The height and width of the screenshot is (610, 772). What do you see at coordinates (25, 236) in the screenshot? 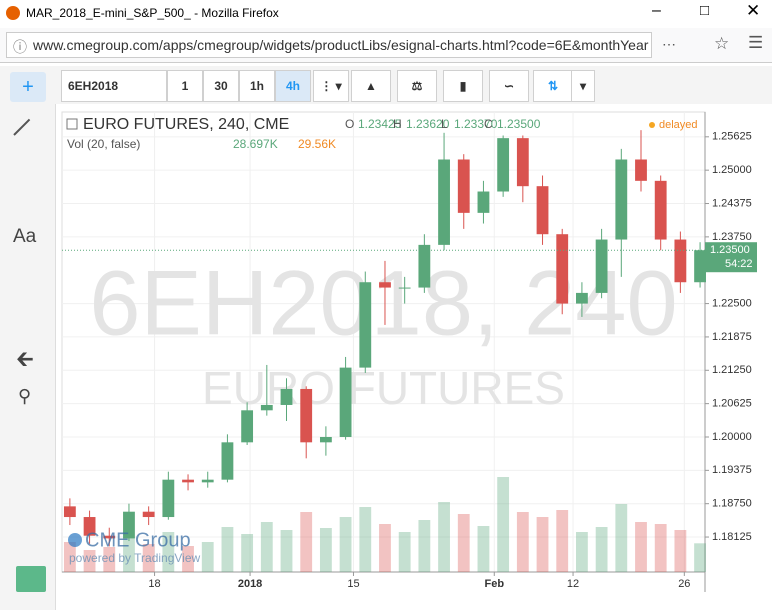
I see `text-tool: Aa` at bounding box center [25, 236].